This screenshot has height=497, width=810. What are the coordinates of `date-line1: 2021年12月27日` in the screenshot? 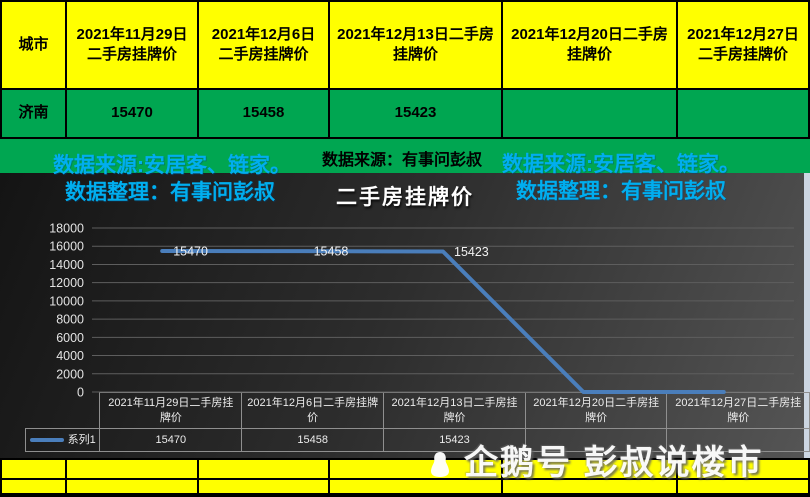 It's located at (743, 34).